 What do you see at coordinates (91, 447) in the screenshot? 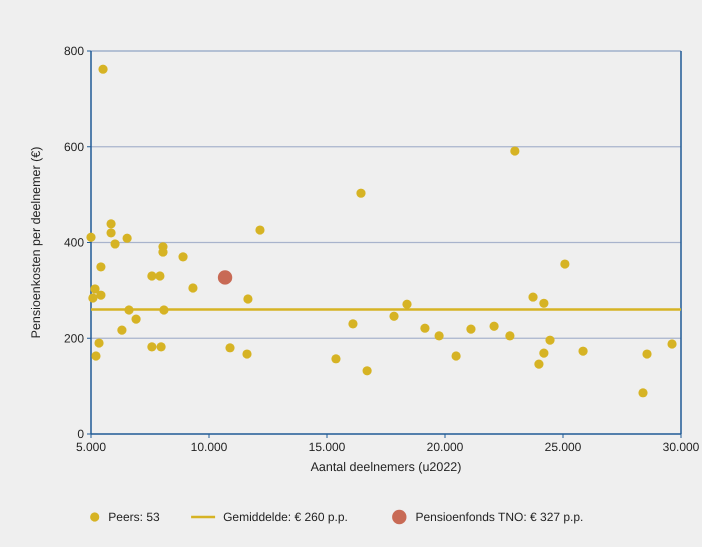
I see `x-tick-label: 5.000` at bounding box center [91, 447].